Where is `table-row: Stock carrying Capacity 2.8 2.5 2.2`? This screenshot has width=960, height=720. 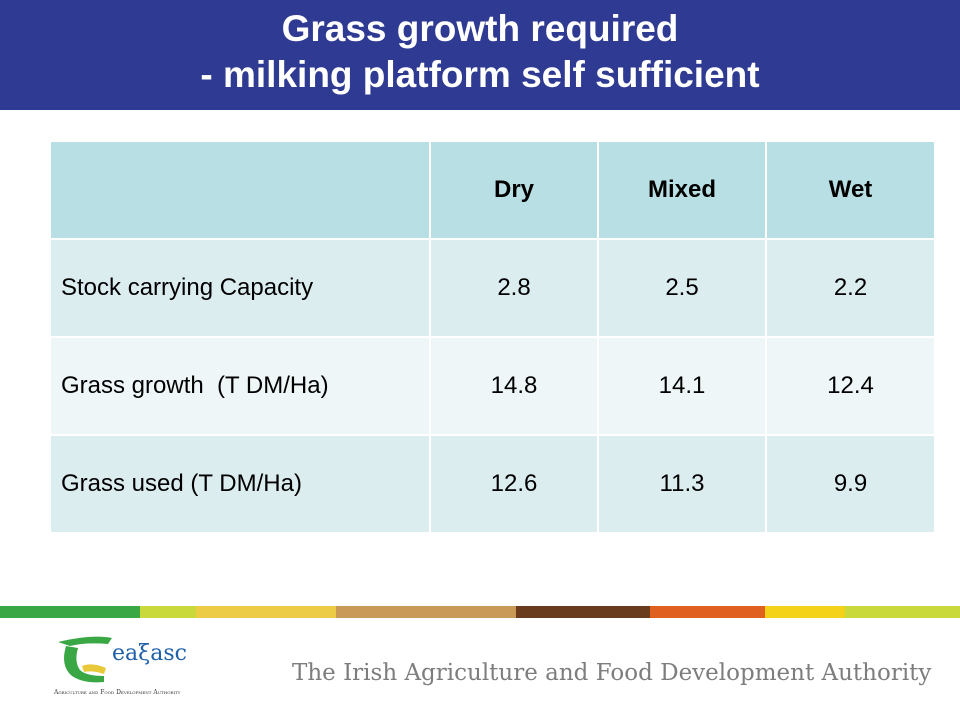 table-row: Stock carrying Capacity 2.8 2.5 2.2 is located at coordinates (492, 288).